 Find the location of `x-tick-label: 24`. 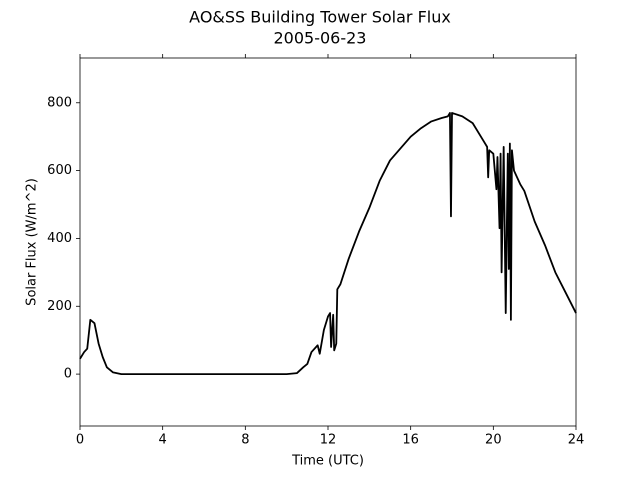

x-tick-label: 24 is located at coordinates (576, 440).